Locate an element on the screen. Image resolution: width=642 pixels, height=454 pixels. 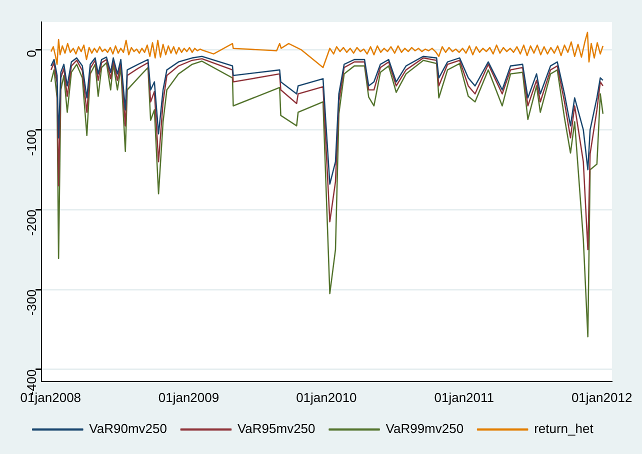
y-tick-label: -200 is located at coordinates (32, 223).